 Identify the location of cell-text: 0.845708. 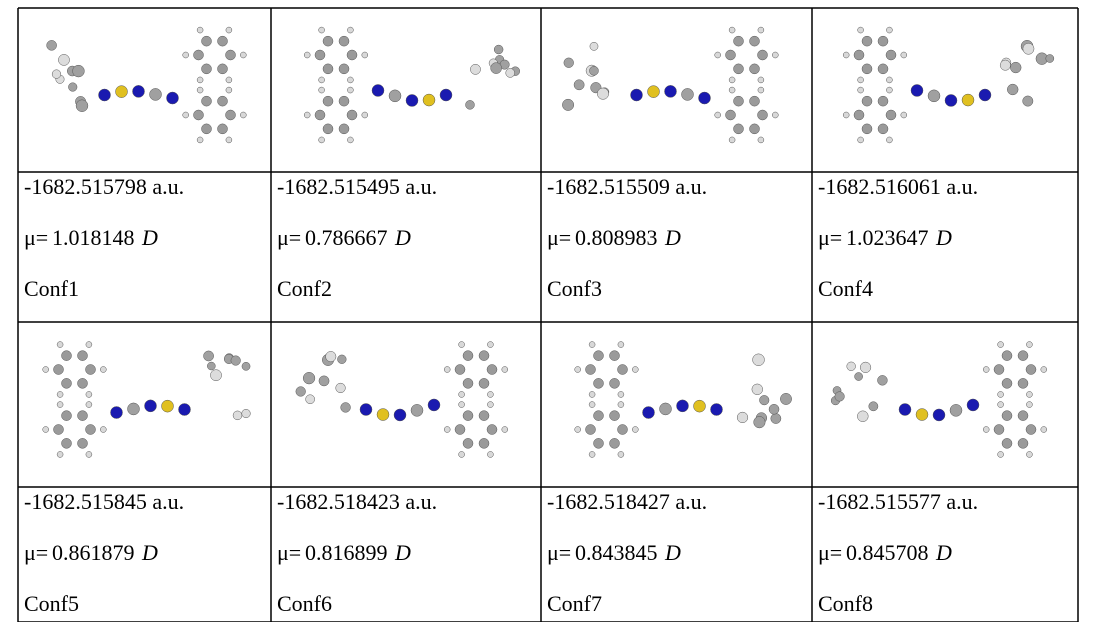
(887, 552).